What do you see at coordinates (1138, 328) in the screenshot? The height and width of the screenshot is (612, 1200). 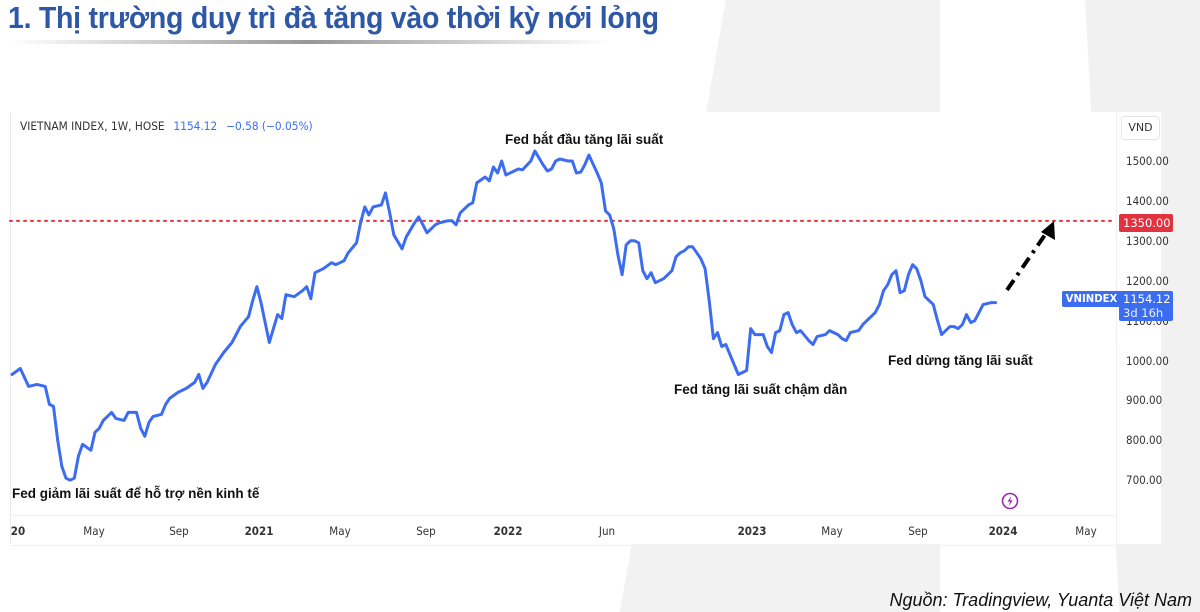 I see `price-axis` at bounding box center [1138, 328].